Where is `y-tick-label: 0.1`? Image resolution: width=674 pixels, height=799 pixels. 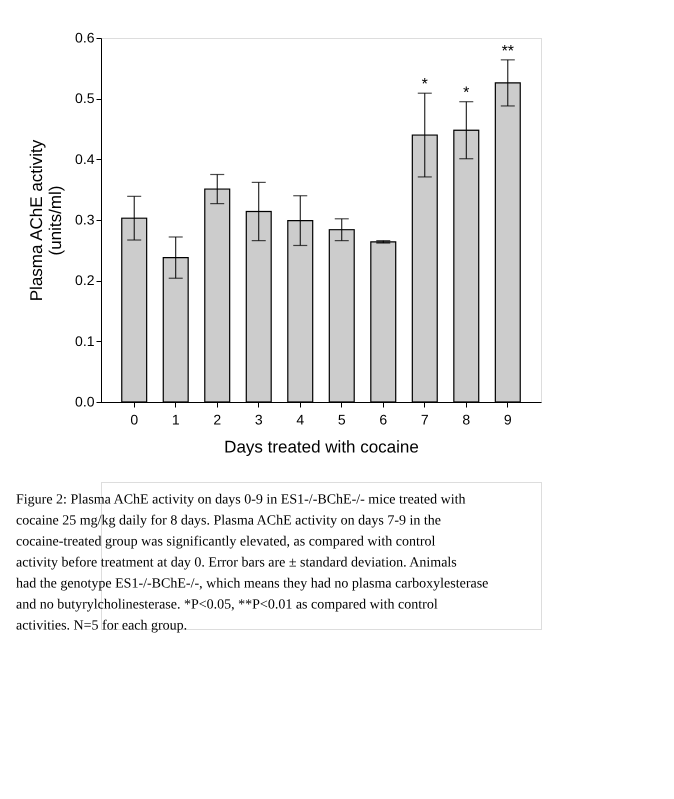 y-tick-label: 0.1 is located at coordinates (85, 340).